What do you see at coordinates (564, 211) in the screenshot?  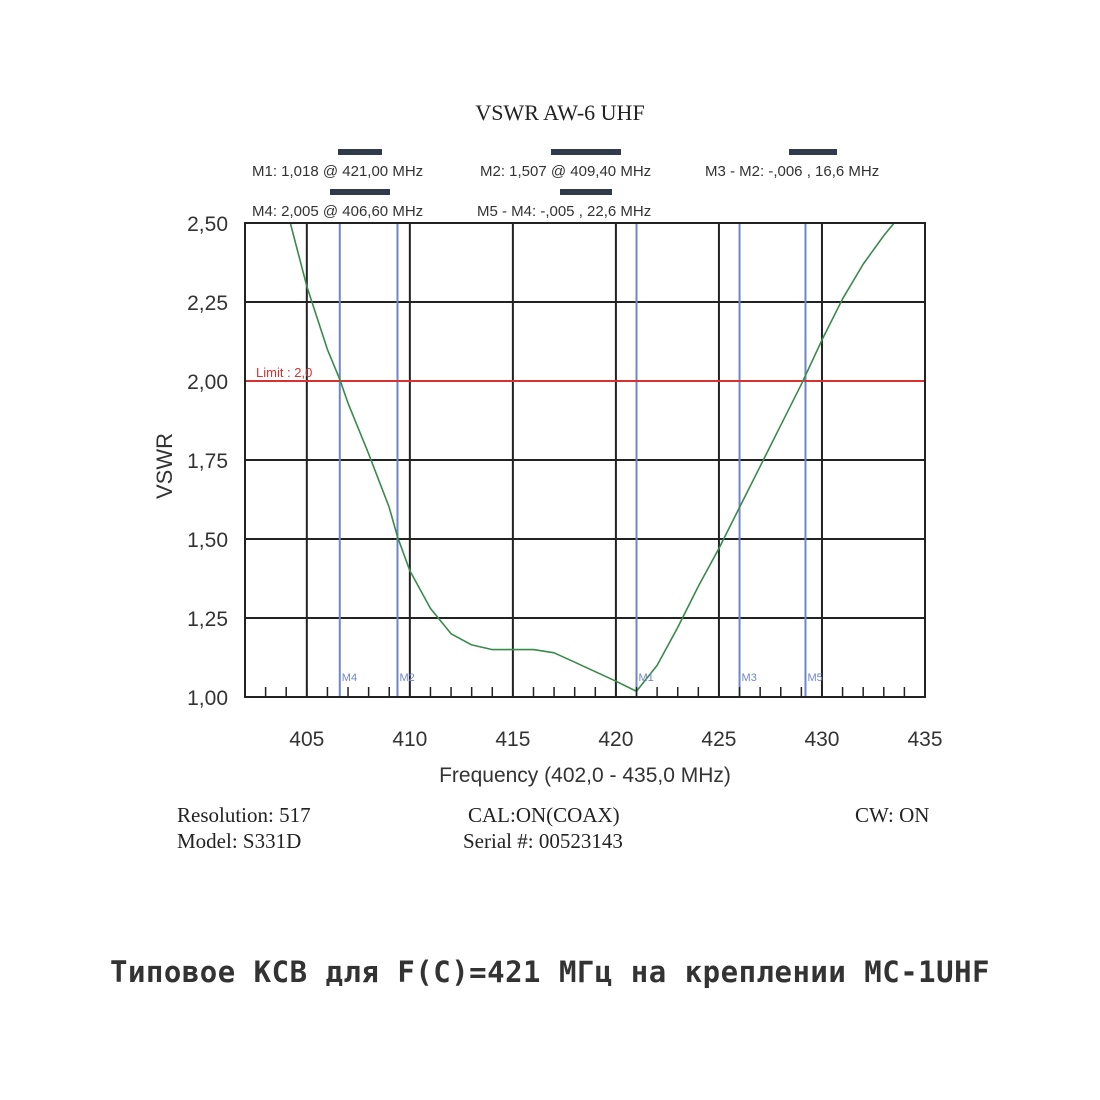 I see `marker-readout-m5-m4: M5 - M4: -,005 , 22,6 MHz` at bounding box center [564, 211].